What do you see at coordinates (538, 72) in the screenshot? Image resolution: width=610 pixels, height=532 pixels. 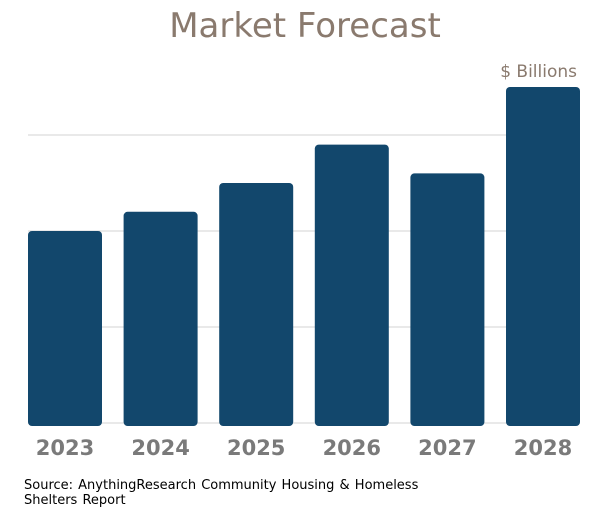 I see `unit-label: $ Billions` at bounding box center [538, 72].